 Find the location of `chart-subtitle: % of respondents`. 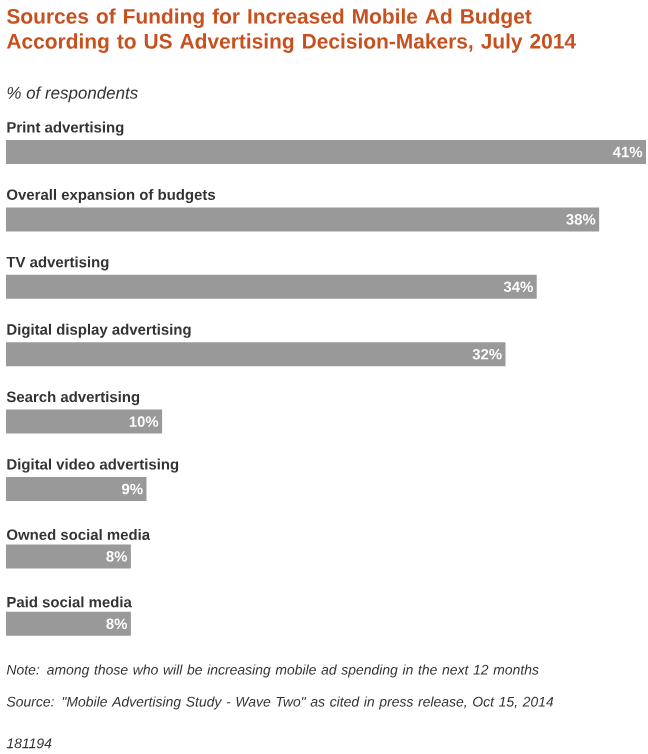

chart-subtitle: % of respondents is located at coordinates (72, 94).